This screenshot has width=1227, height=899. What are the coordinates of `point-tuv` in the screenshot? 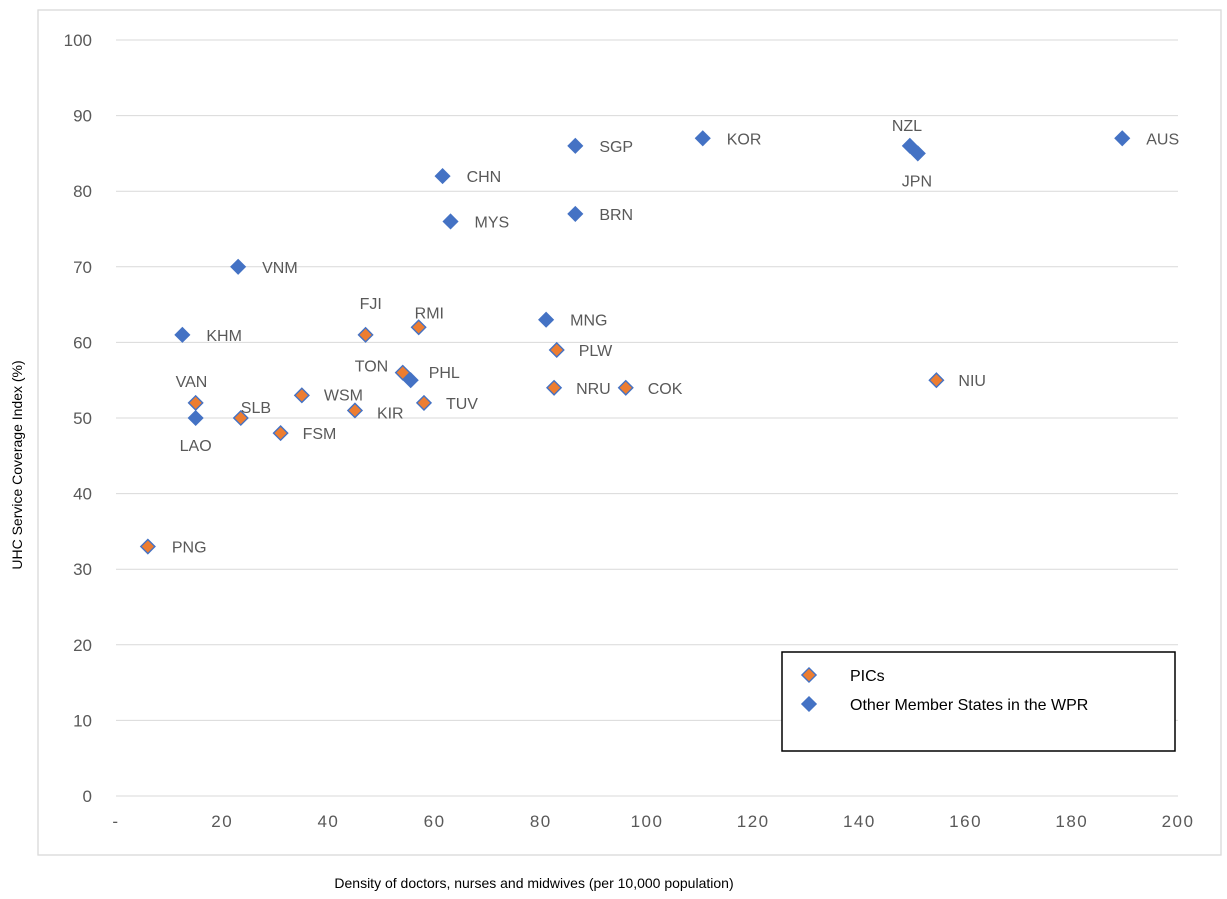 It's located at (424, 402).